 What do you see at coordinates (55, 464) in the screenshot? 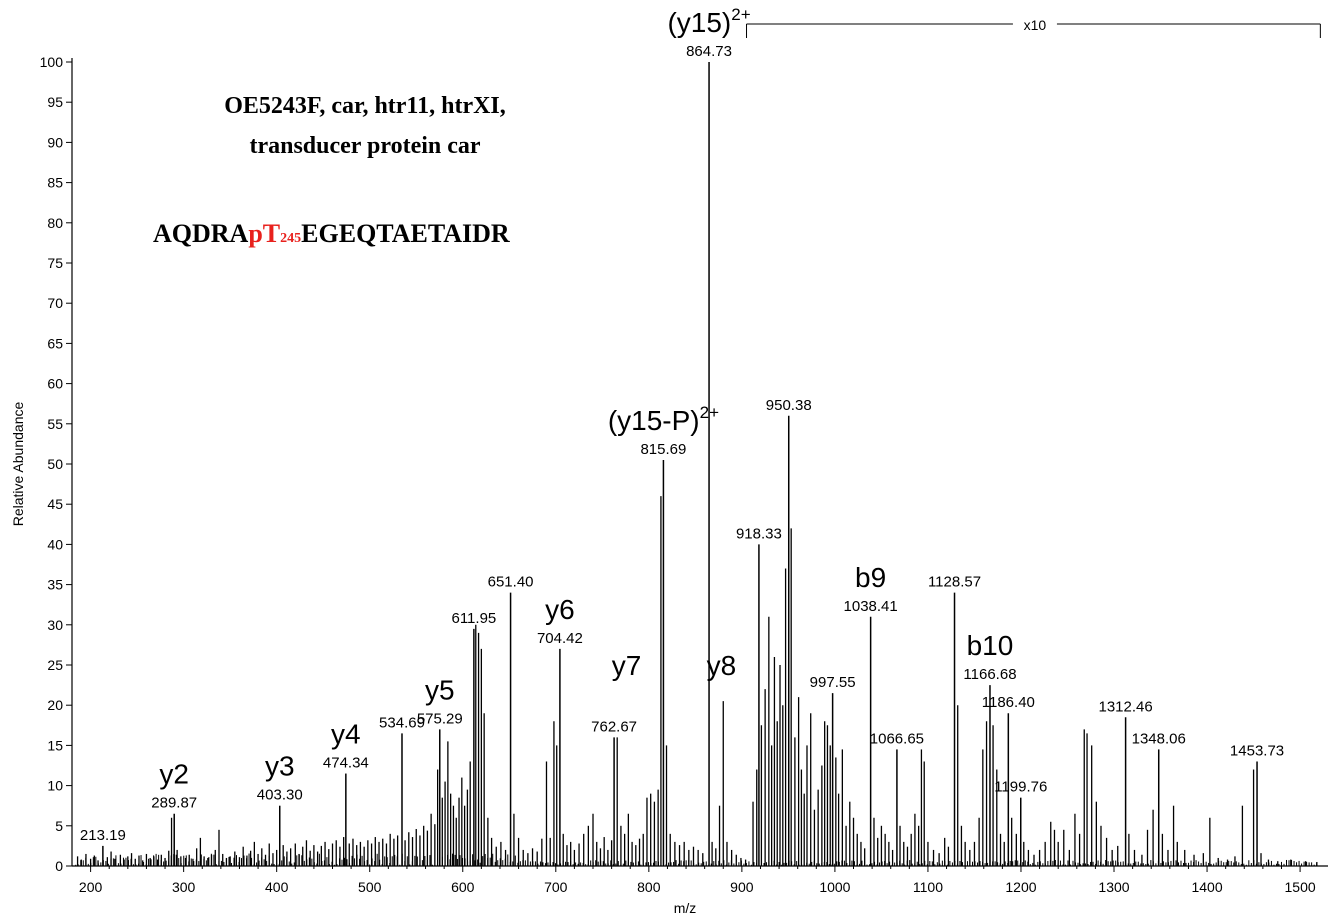
I see `y-tick-label: 50` at bounding box center [55, 464].